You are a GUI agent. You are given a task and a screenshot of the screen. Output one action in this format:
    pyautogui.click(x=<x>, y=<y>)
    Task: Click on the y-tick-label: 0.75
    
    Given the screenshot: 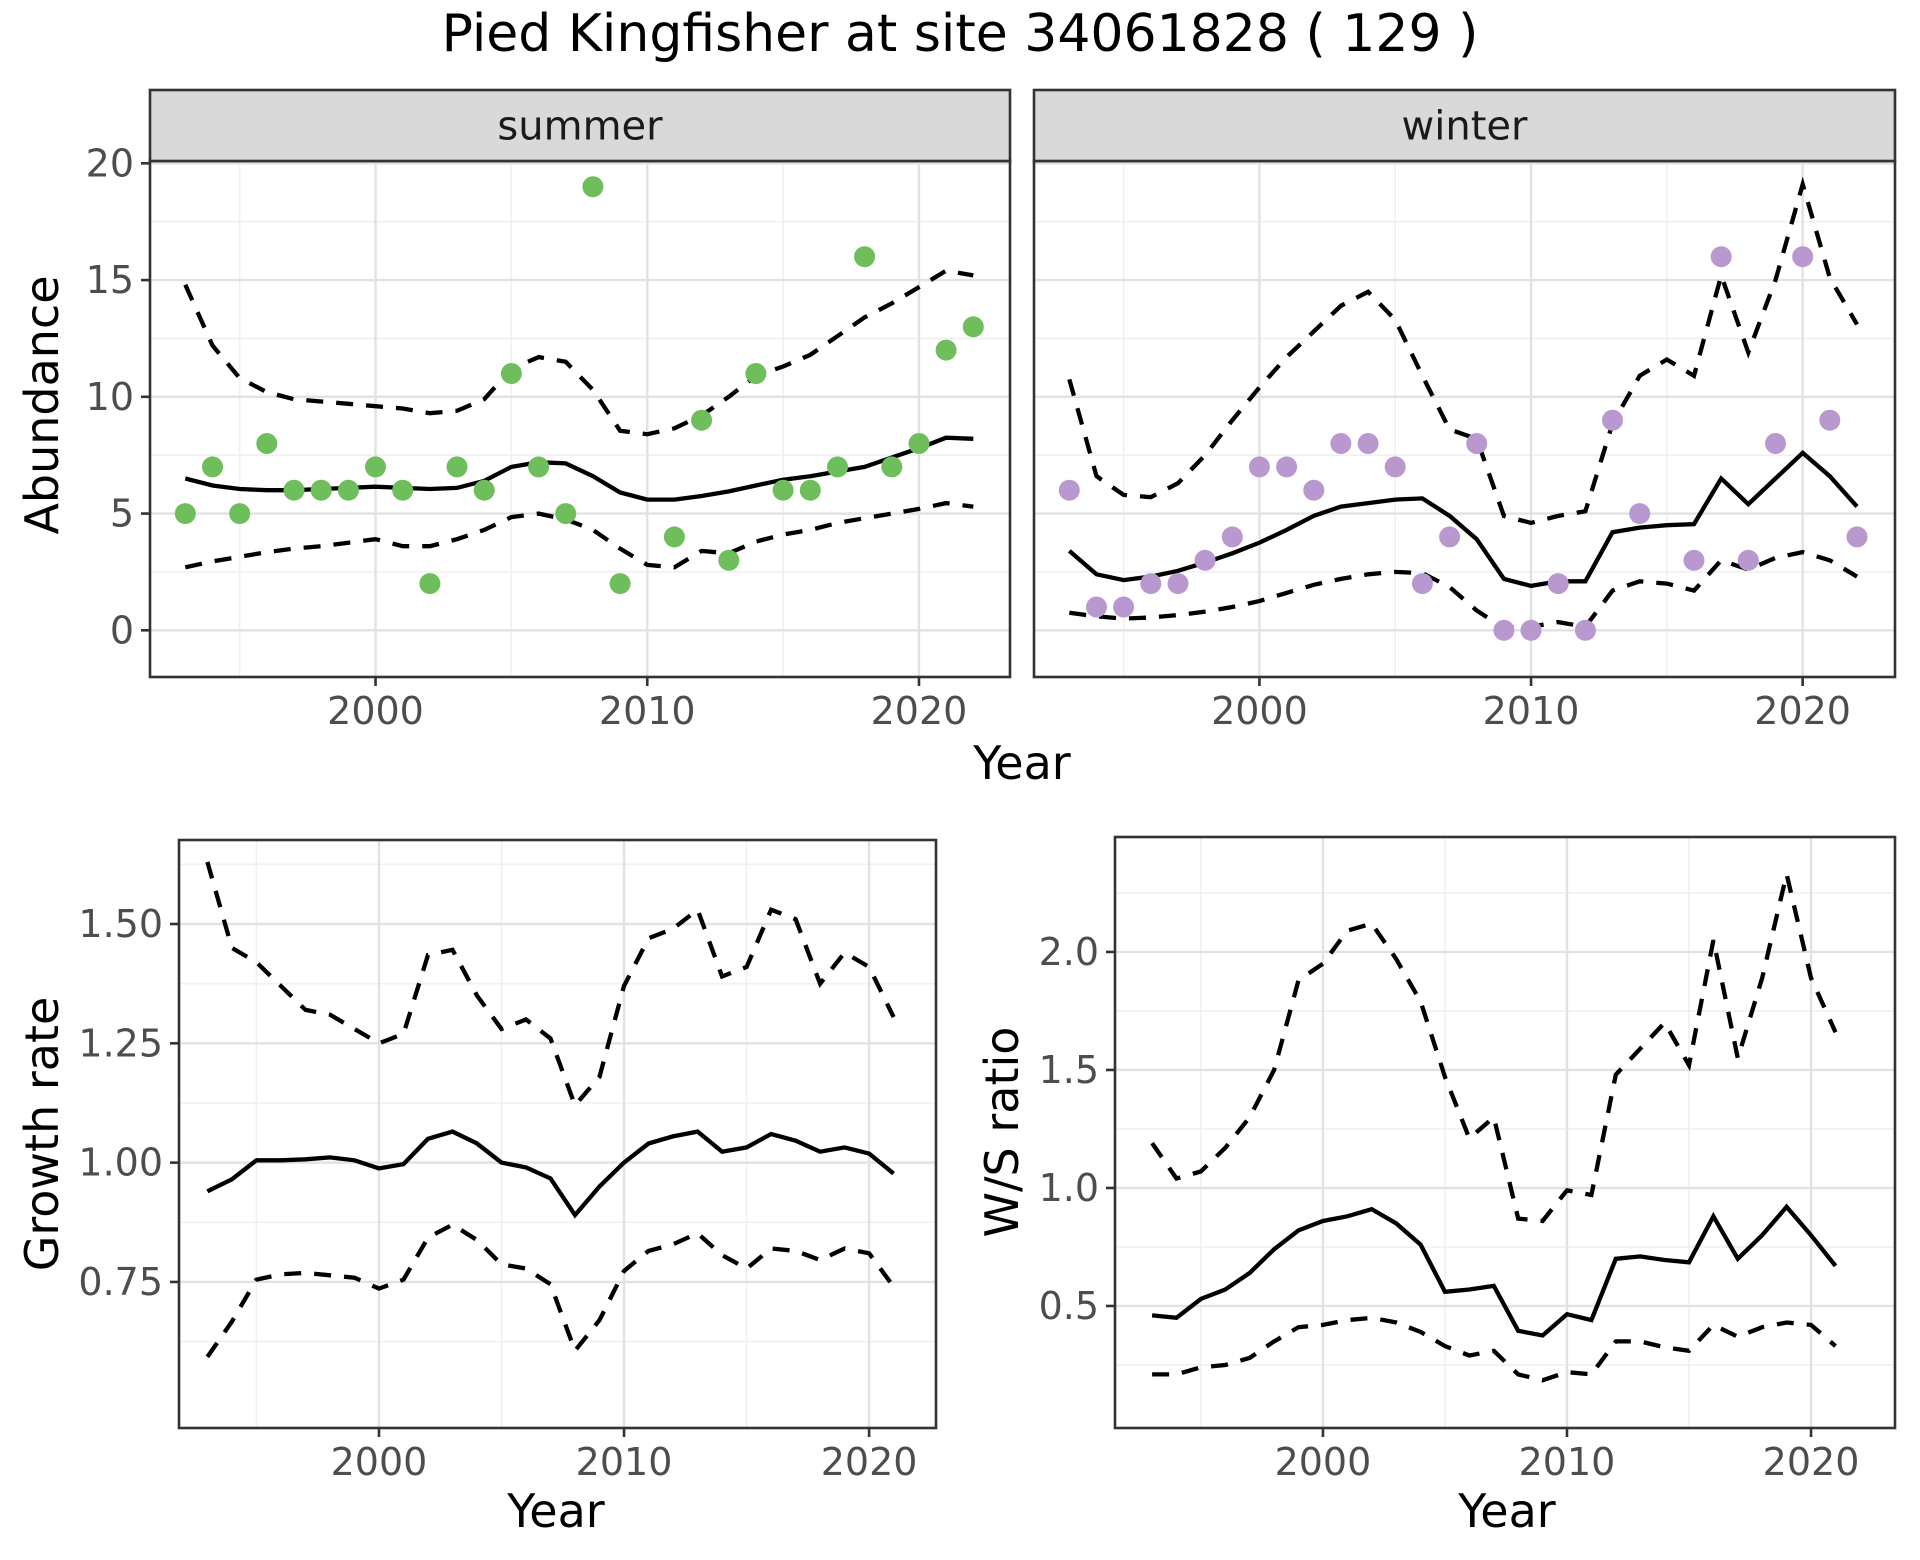 What is the action you would take?
    pyautogui.click(x=120, y=1282)
    